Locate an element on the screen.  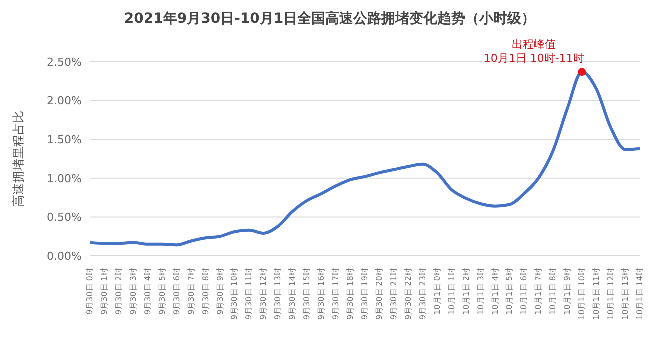
x-tick-label: 10月1日 8时 is located at coordinates (553, 291).